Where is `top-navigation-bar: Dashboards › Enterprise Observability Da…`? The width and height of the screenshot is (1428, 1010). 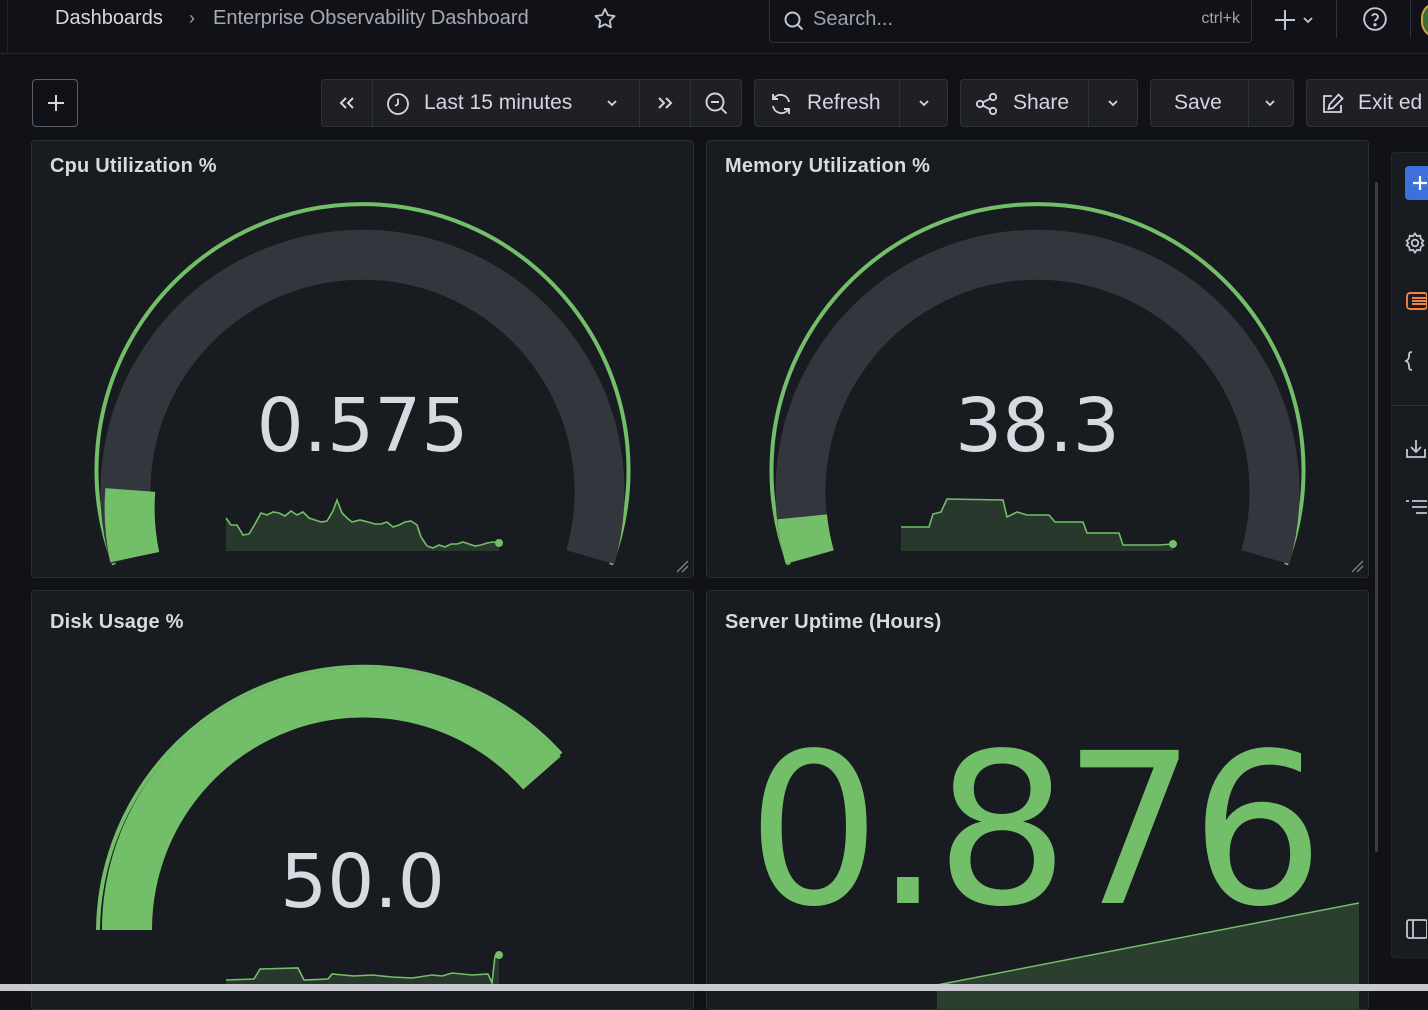
top-navigation-bar: Dashboards › Enterprise Observability Da… is located at coordinates (714, 27).